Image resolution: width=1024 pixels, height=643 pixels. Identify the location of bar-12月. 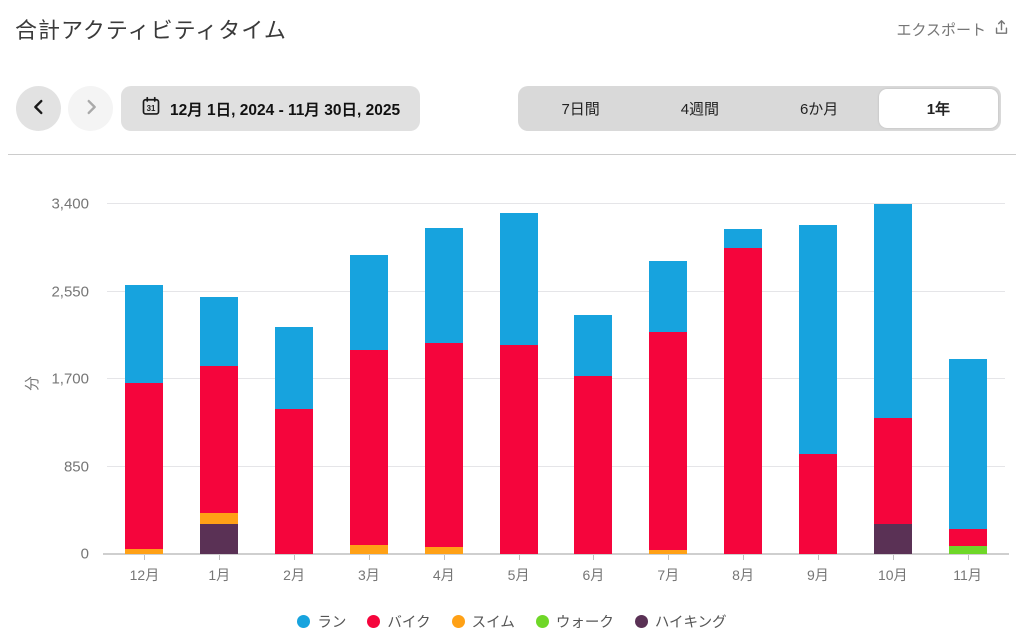
(144, 419).